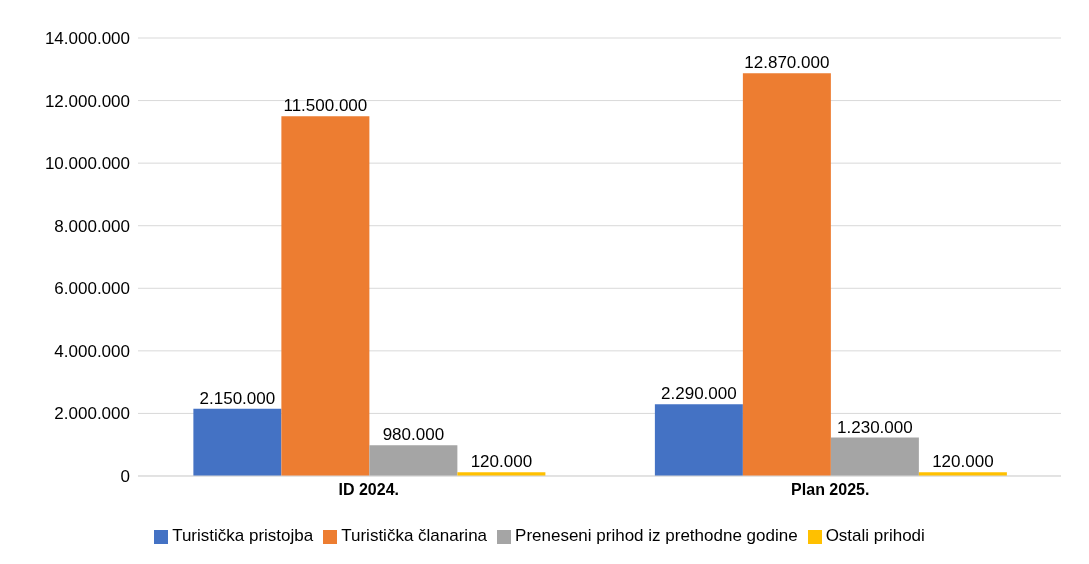  I want to click on data-label: 980.000, so click(413, 435).